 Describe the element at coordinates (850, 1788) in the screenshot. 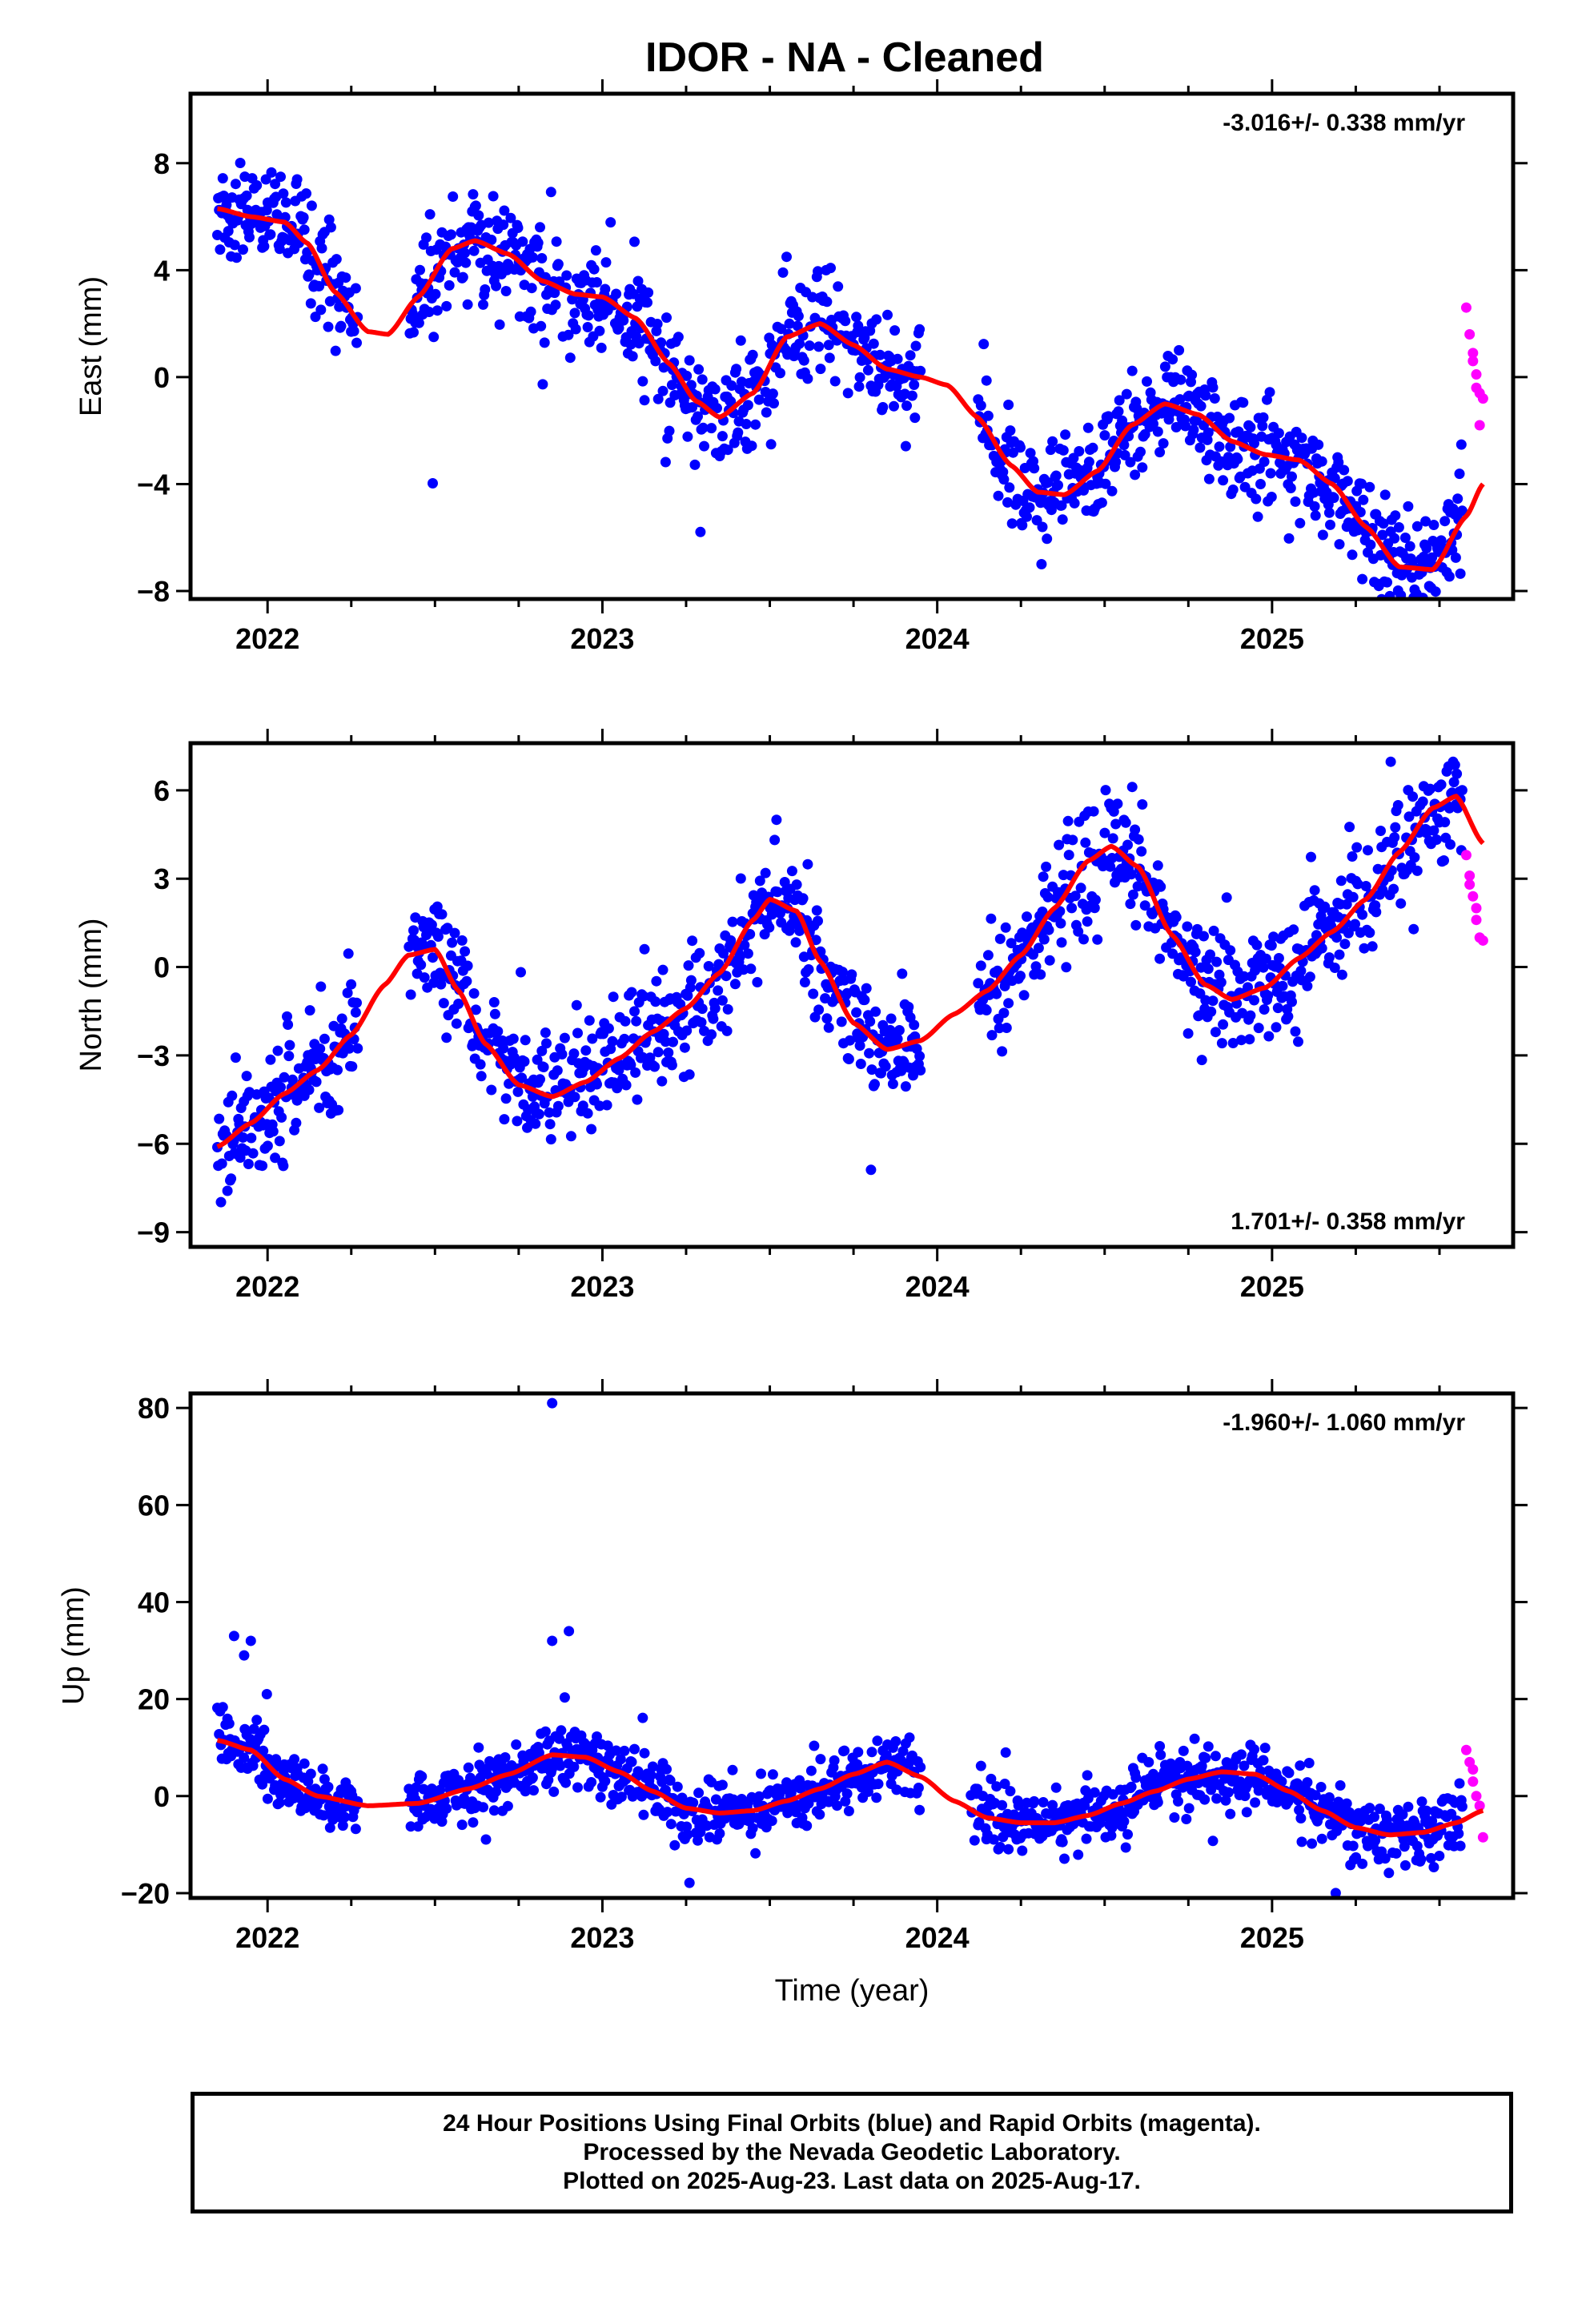

I see `fit-curve` at that location.